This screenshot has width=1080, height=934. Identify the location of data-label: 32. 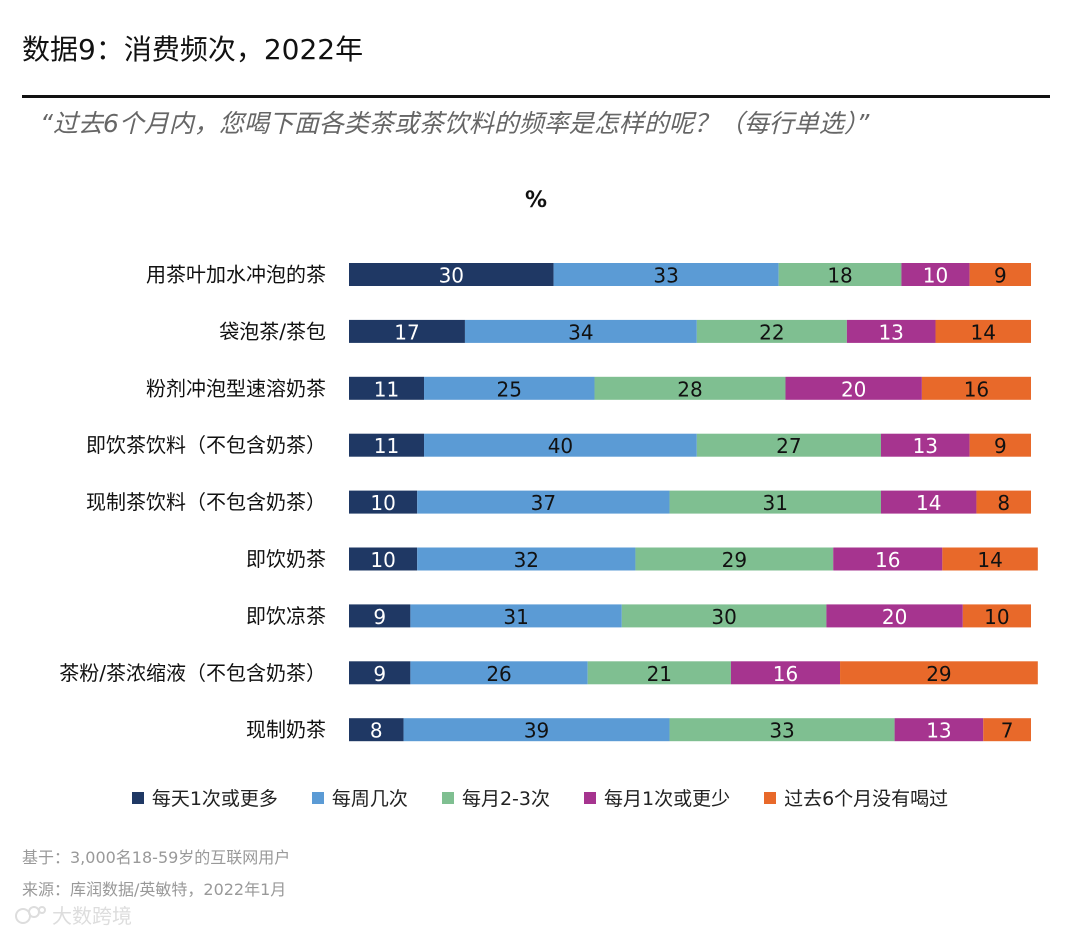
(526, 560).